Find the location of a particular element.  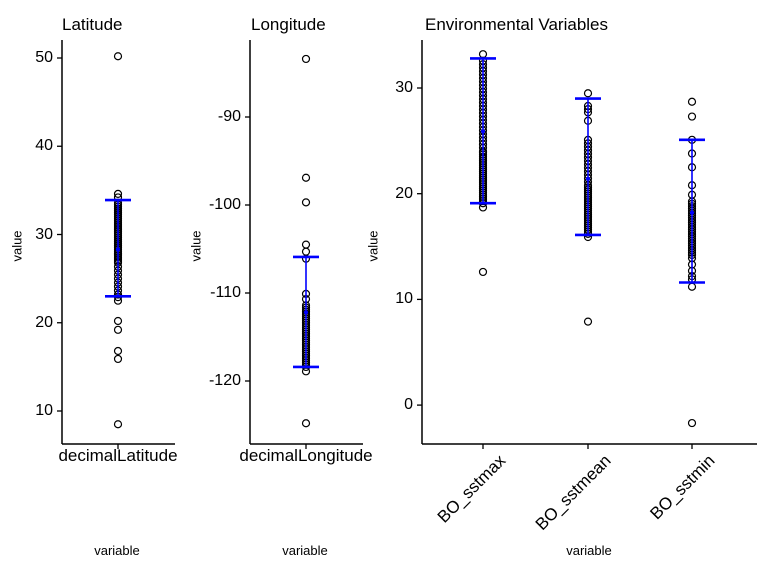

y-tick-label: -100 is located at coordinates (224, 204).